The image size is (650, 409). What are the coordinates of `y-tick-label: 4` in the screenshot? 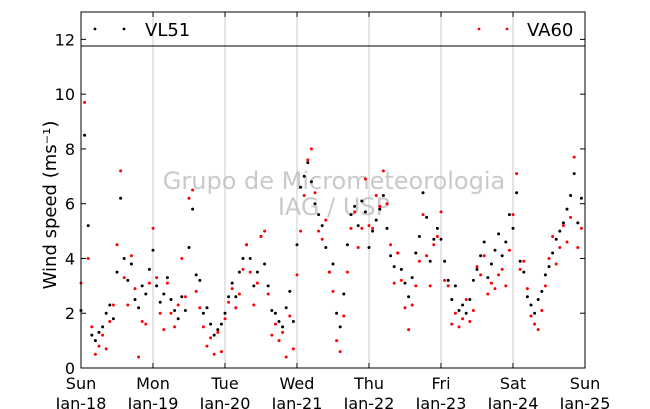 It's located at (70, 258).